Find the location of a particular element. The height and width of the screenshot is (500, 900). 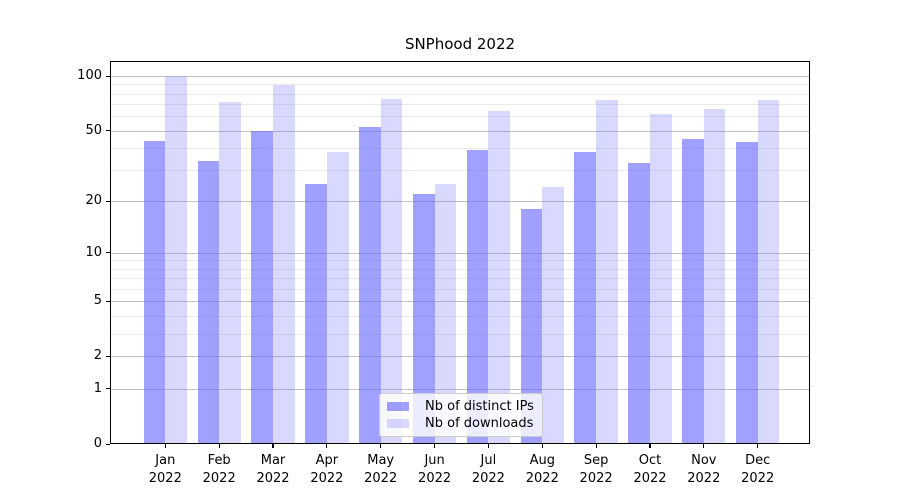

x-tick-label: May 2022 is located at coordinates (381, 469).